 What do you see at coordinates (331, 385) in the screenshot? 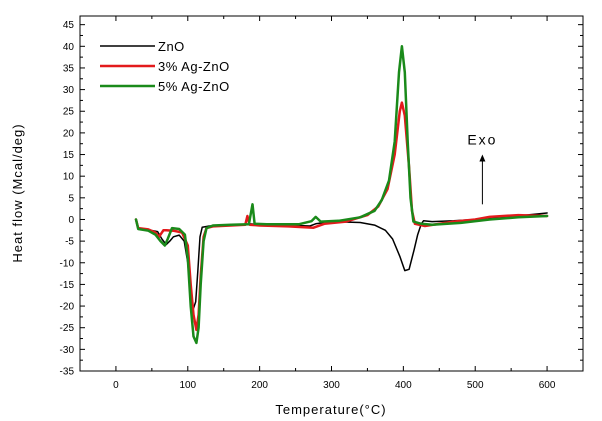
I see `x-tick-label: 300` at bounding box center [331, 385].